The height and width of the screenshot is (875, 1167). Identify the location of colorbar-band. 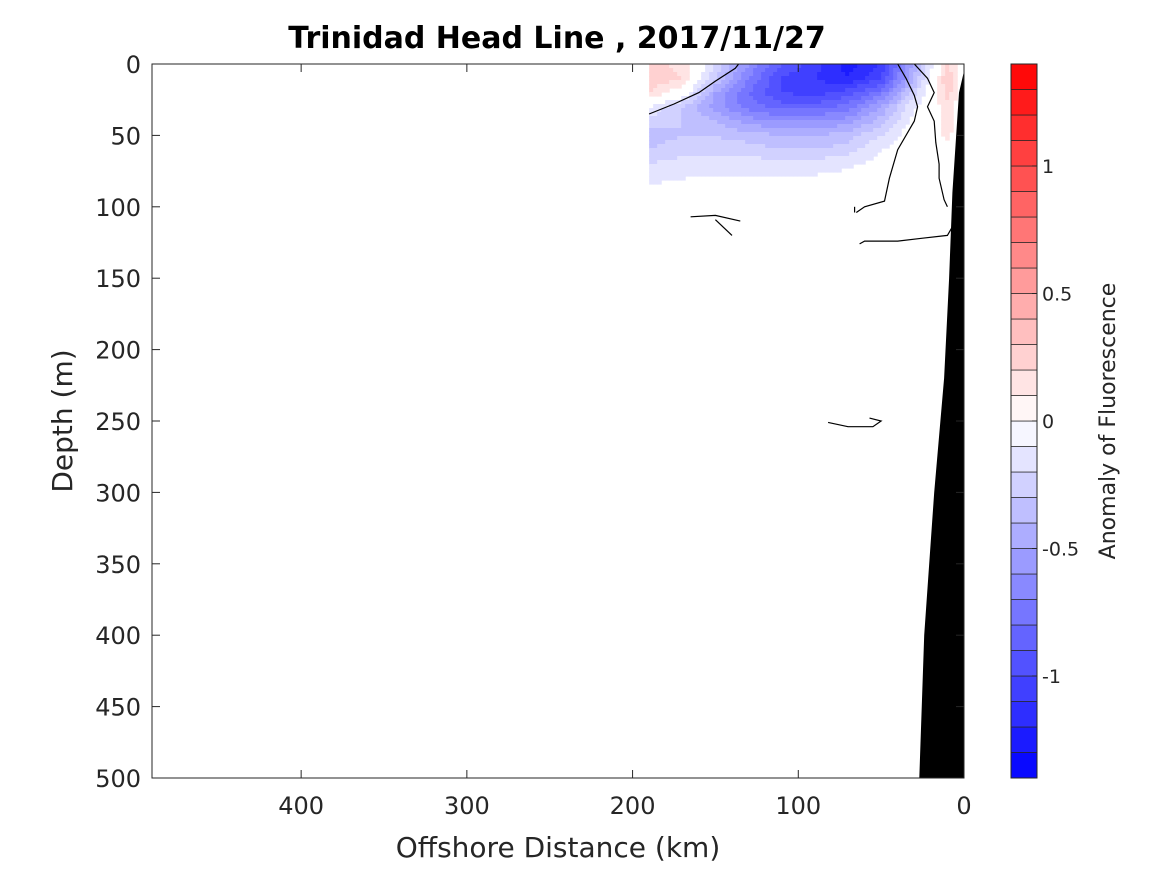
(1024, 484).